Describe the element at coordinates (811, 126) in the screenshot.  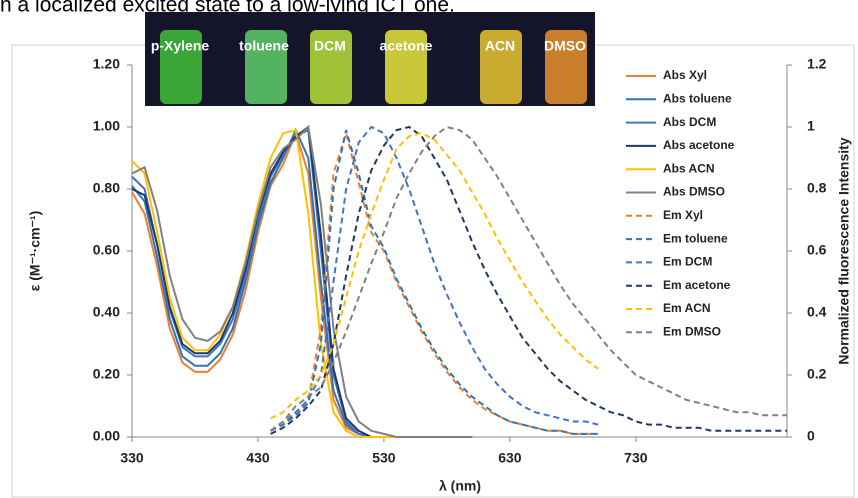
I see `y2-tick-label: 1` at that location.